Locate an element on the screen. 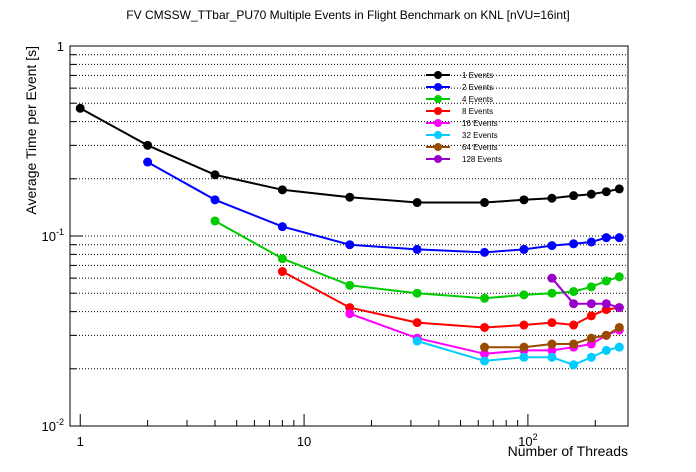 The height and width of the screenshot is (472, 696). legend-label: 32 Events is located at coordinates (480, 135).